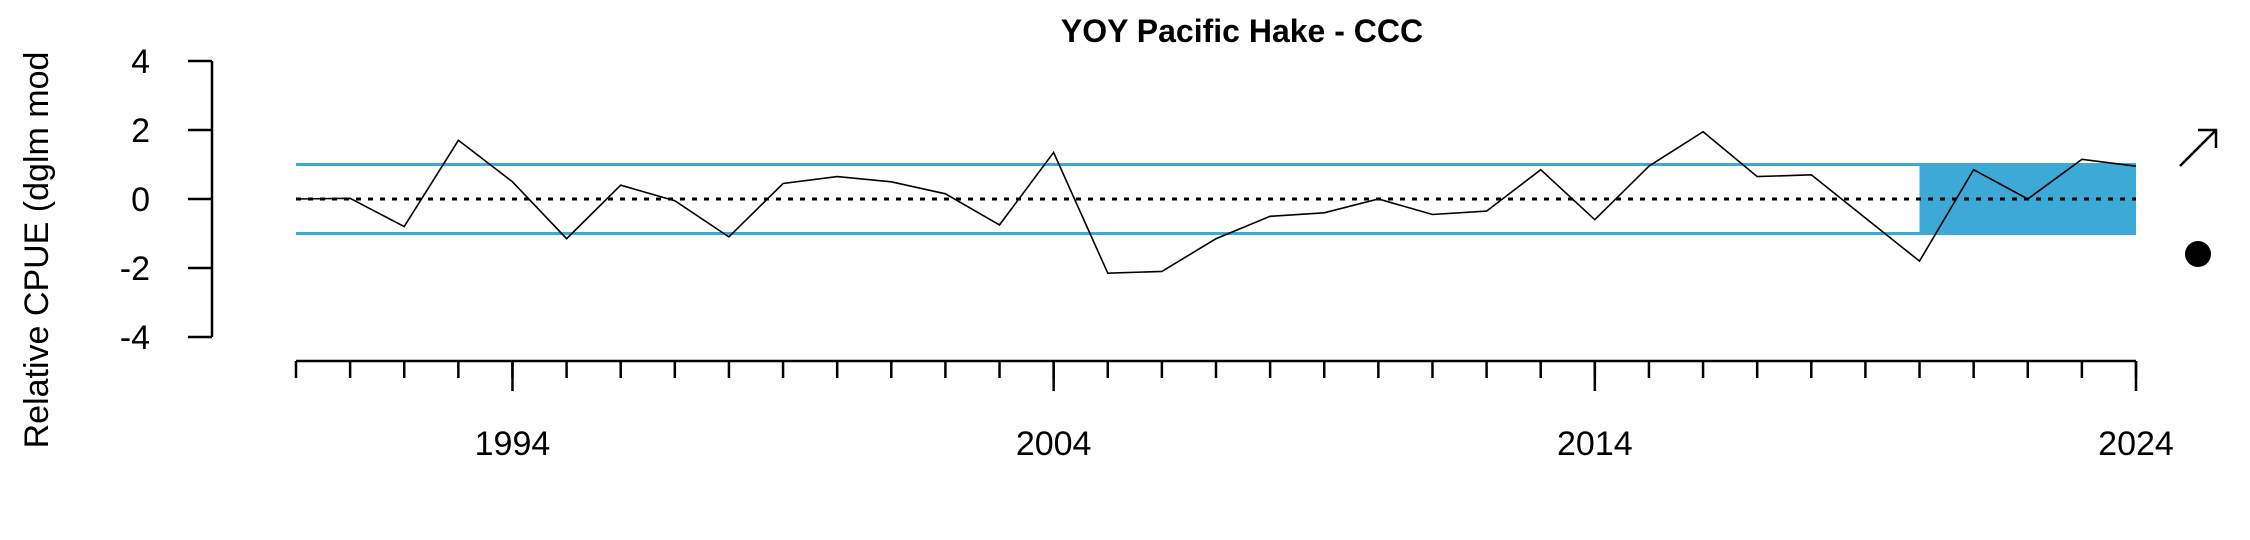  What do you see at coordinates (135, 269) in the screenshot?
I see `y-tick-label: -2` at bounding box center [135, 269].